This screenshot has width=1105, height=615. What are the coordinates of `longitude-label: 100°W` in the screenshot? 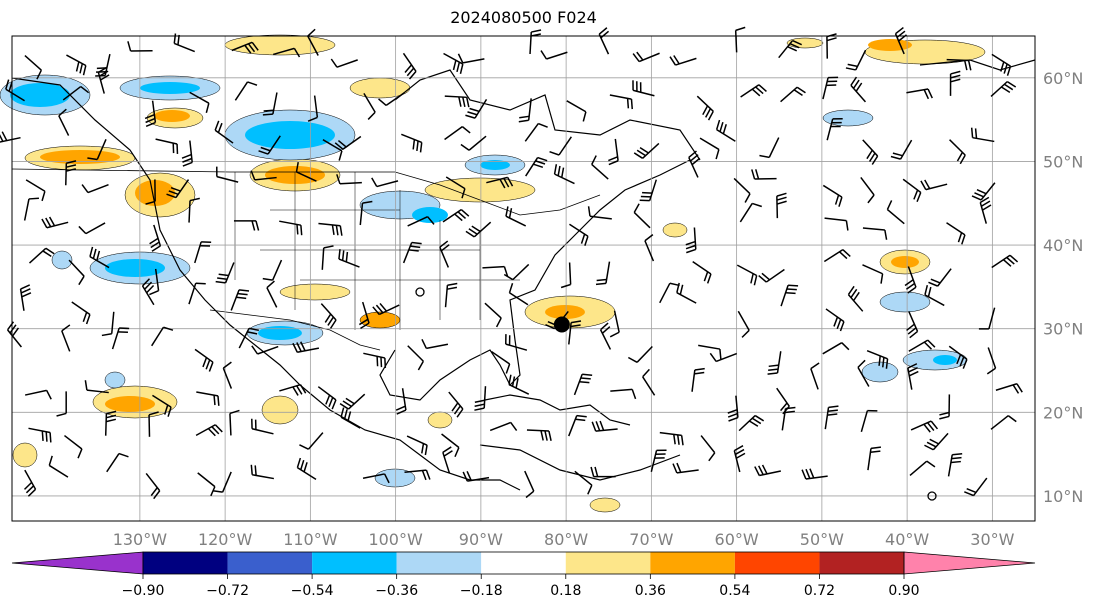 It's located at (395, 539).